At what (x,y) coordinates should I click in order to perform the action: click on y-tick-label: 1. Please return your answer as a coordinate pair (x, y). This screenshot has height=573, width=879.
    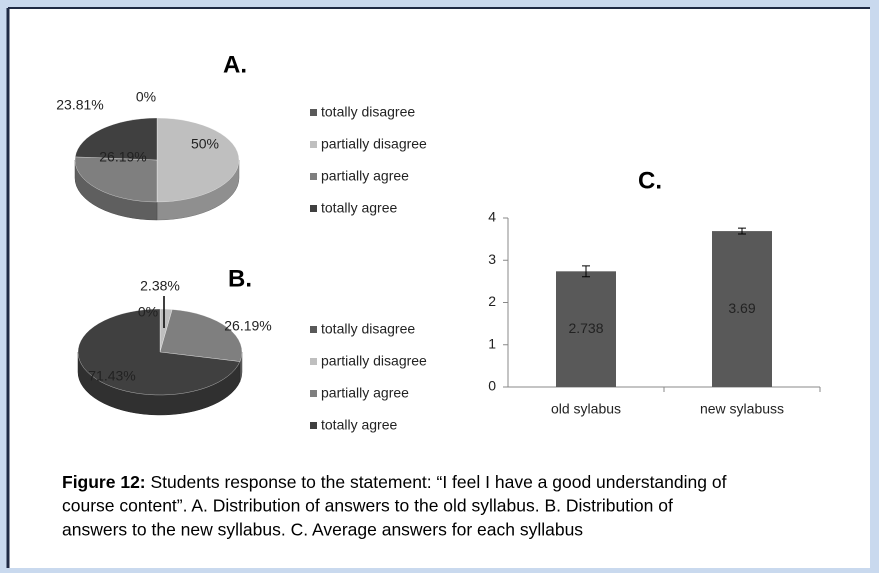
    Looking at the image, I should click on (492, 343).